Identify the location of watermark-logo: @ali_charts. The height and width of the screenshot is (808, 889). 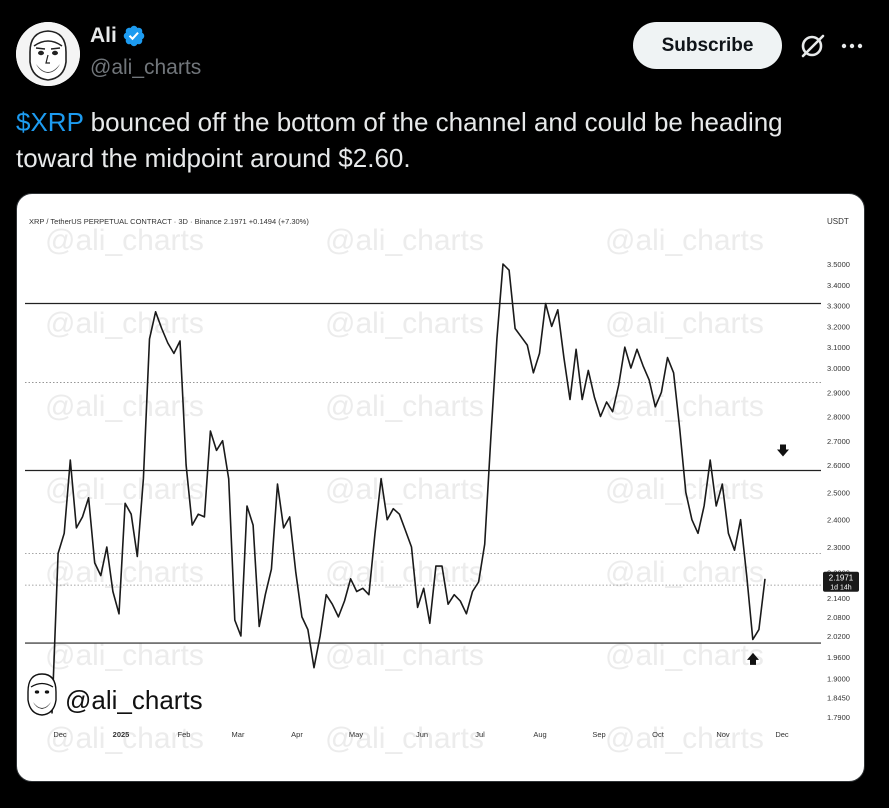
(115, 694).